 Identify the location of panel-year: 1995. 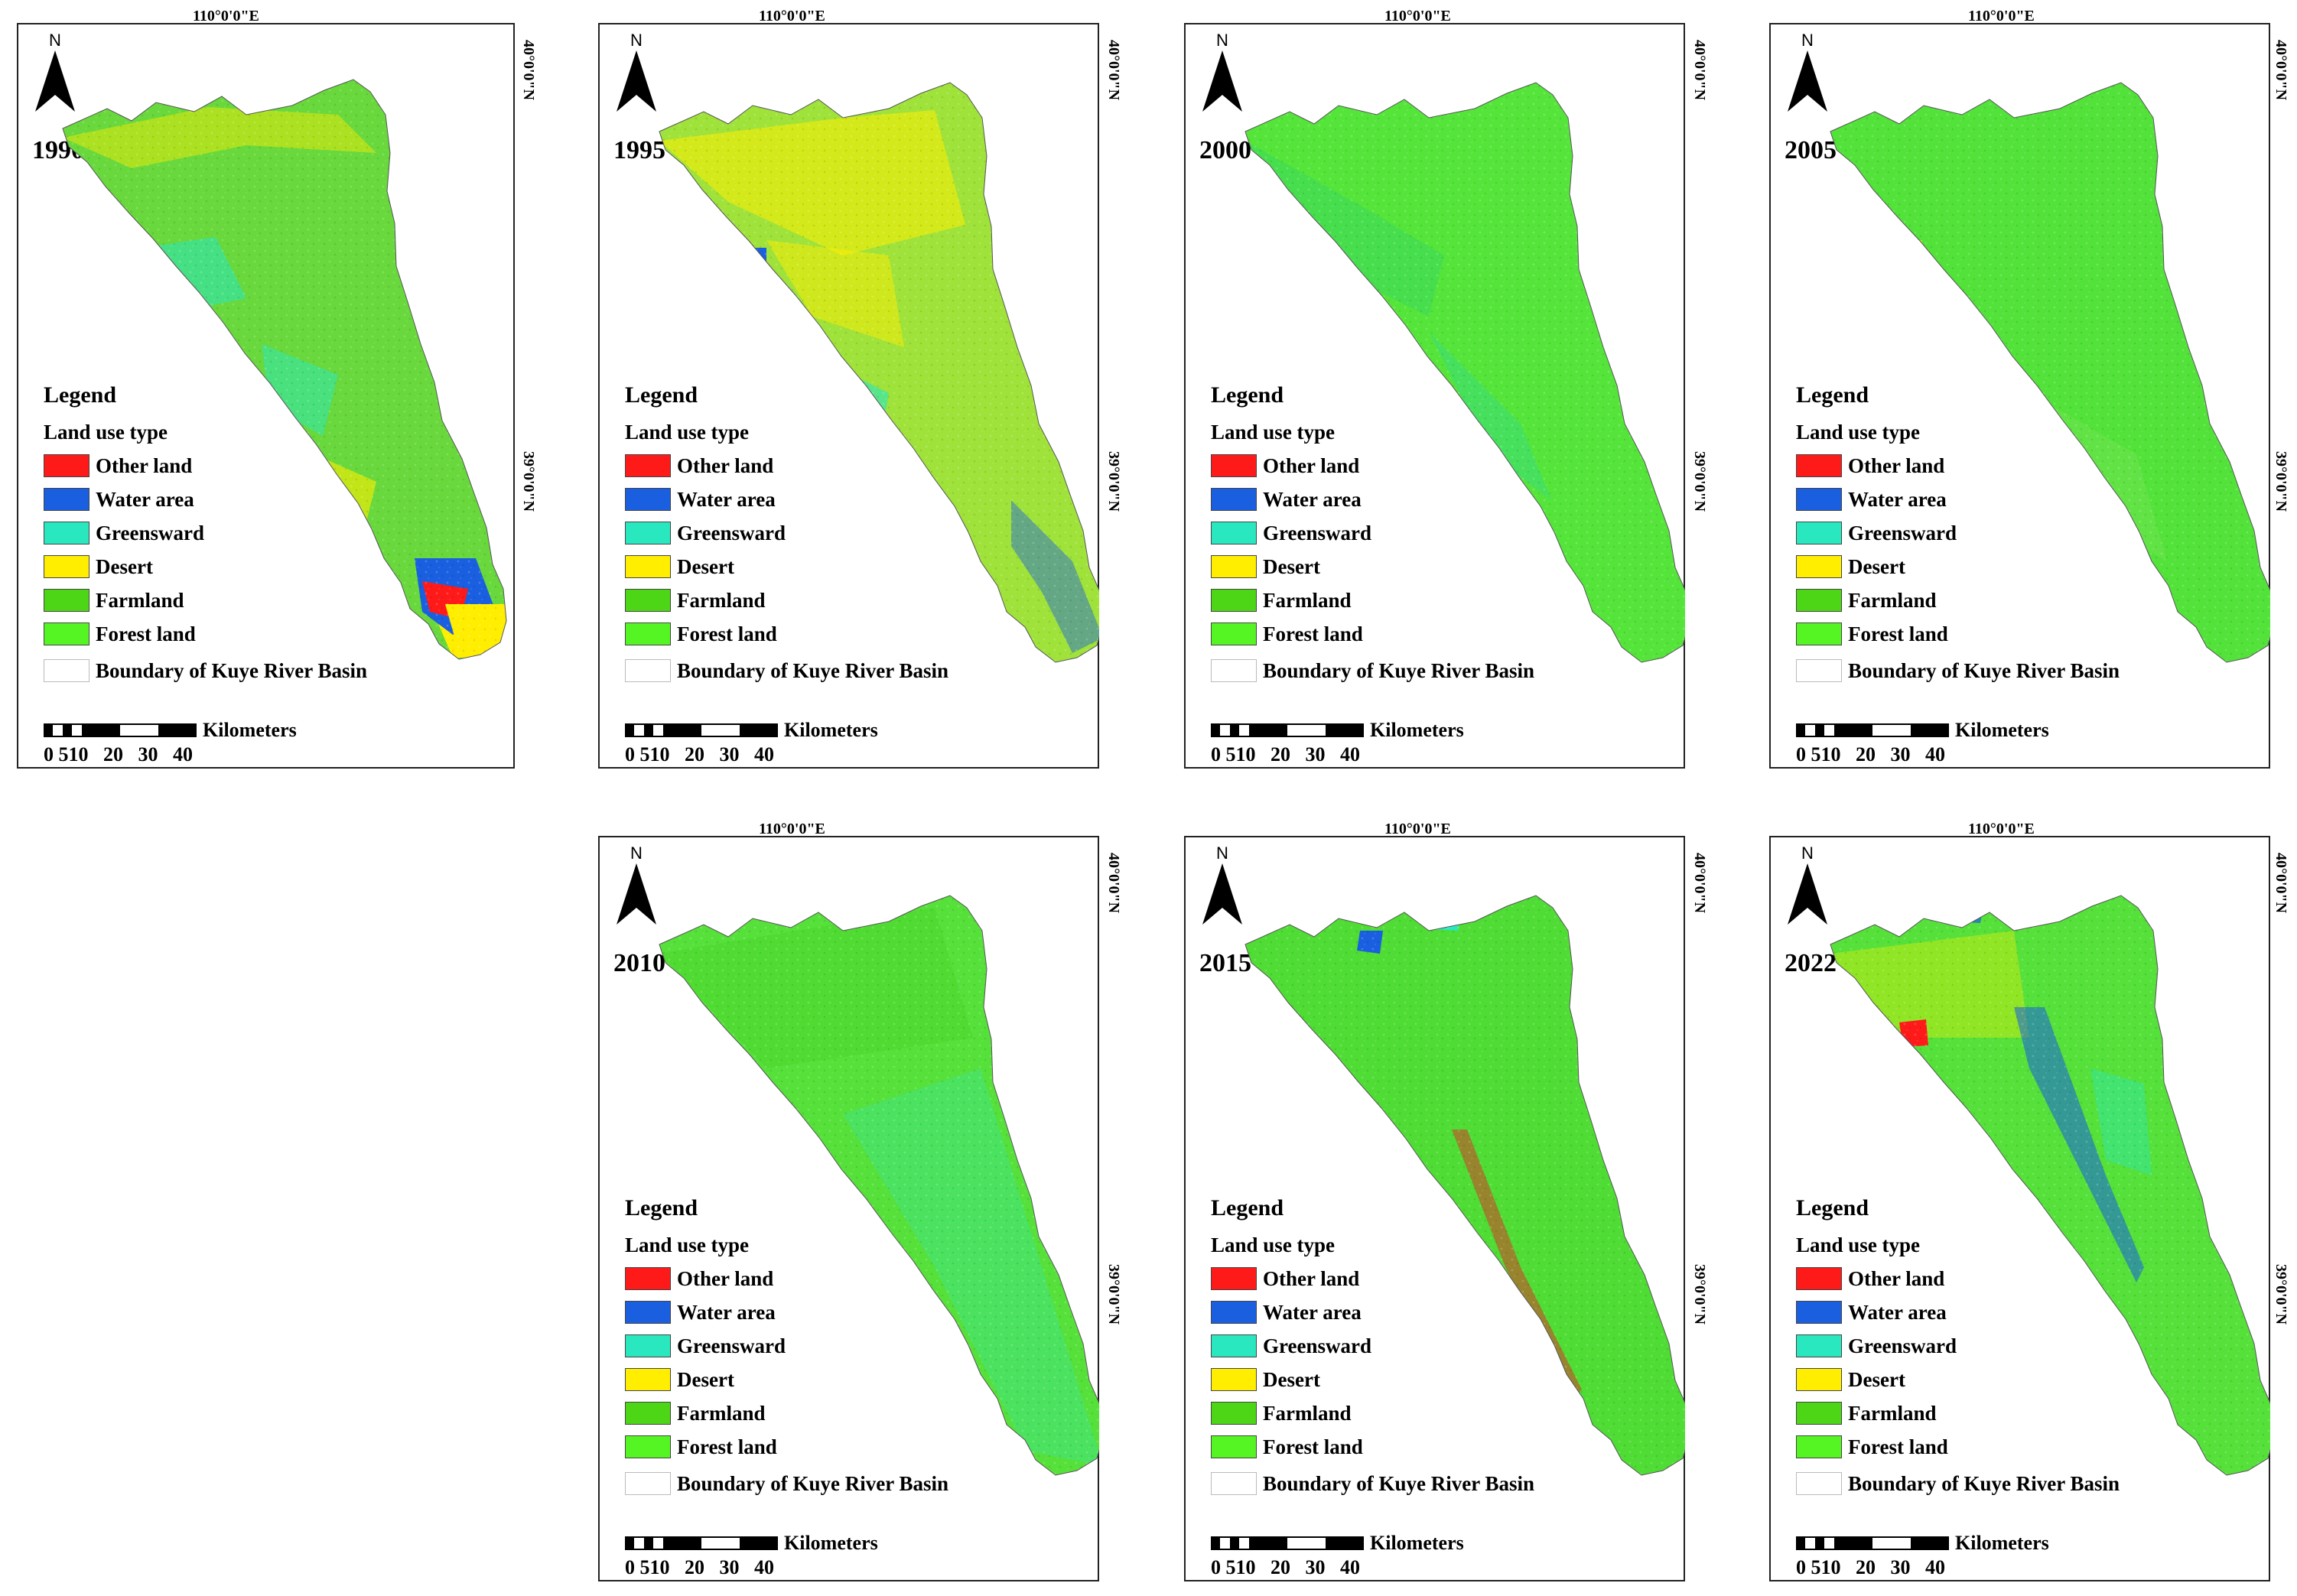
(639, 150).